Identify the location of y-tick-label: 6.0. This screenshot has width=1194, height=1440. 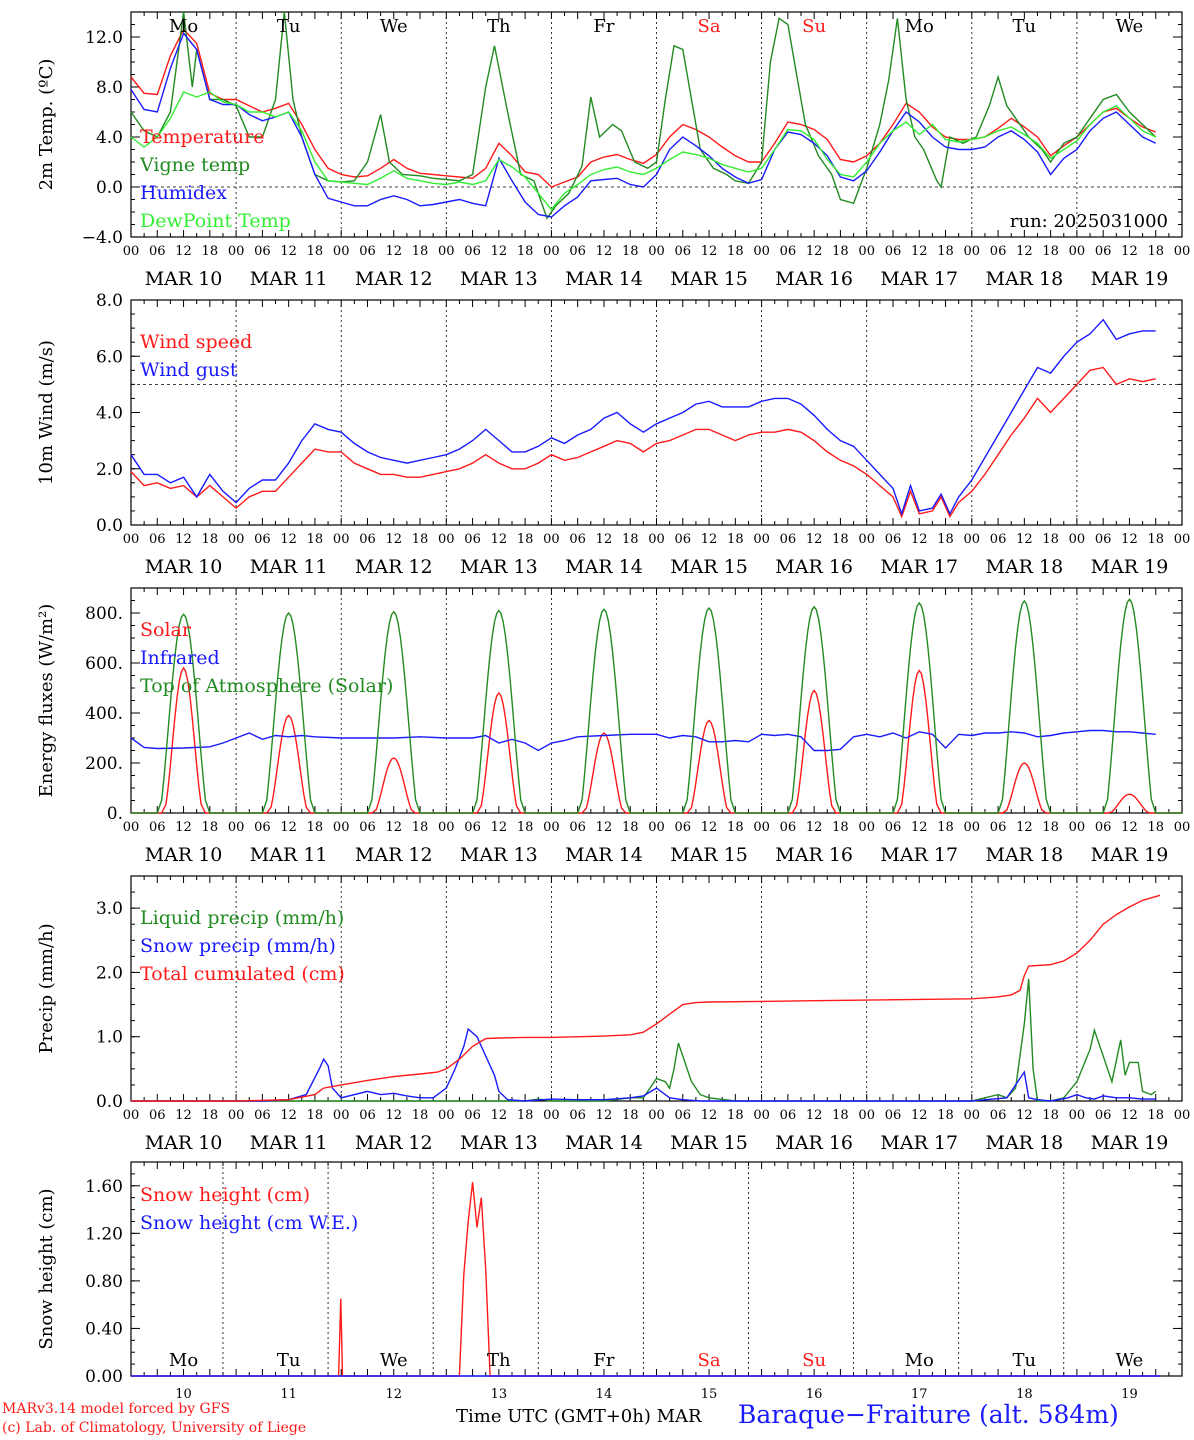
(109, 357).